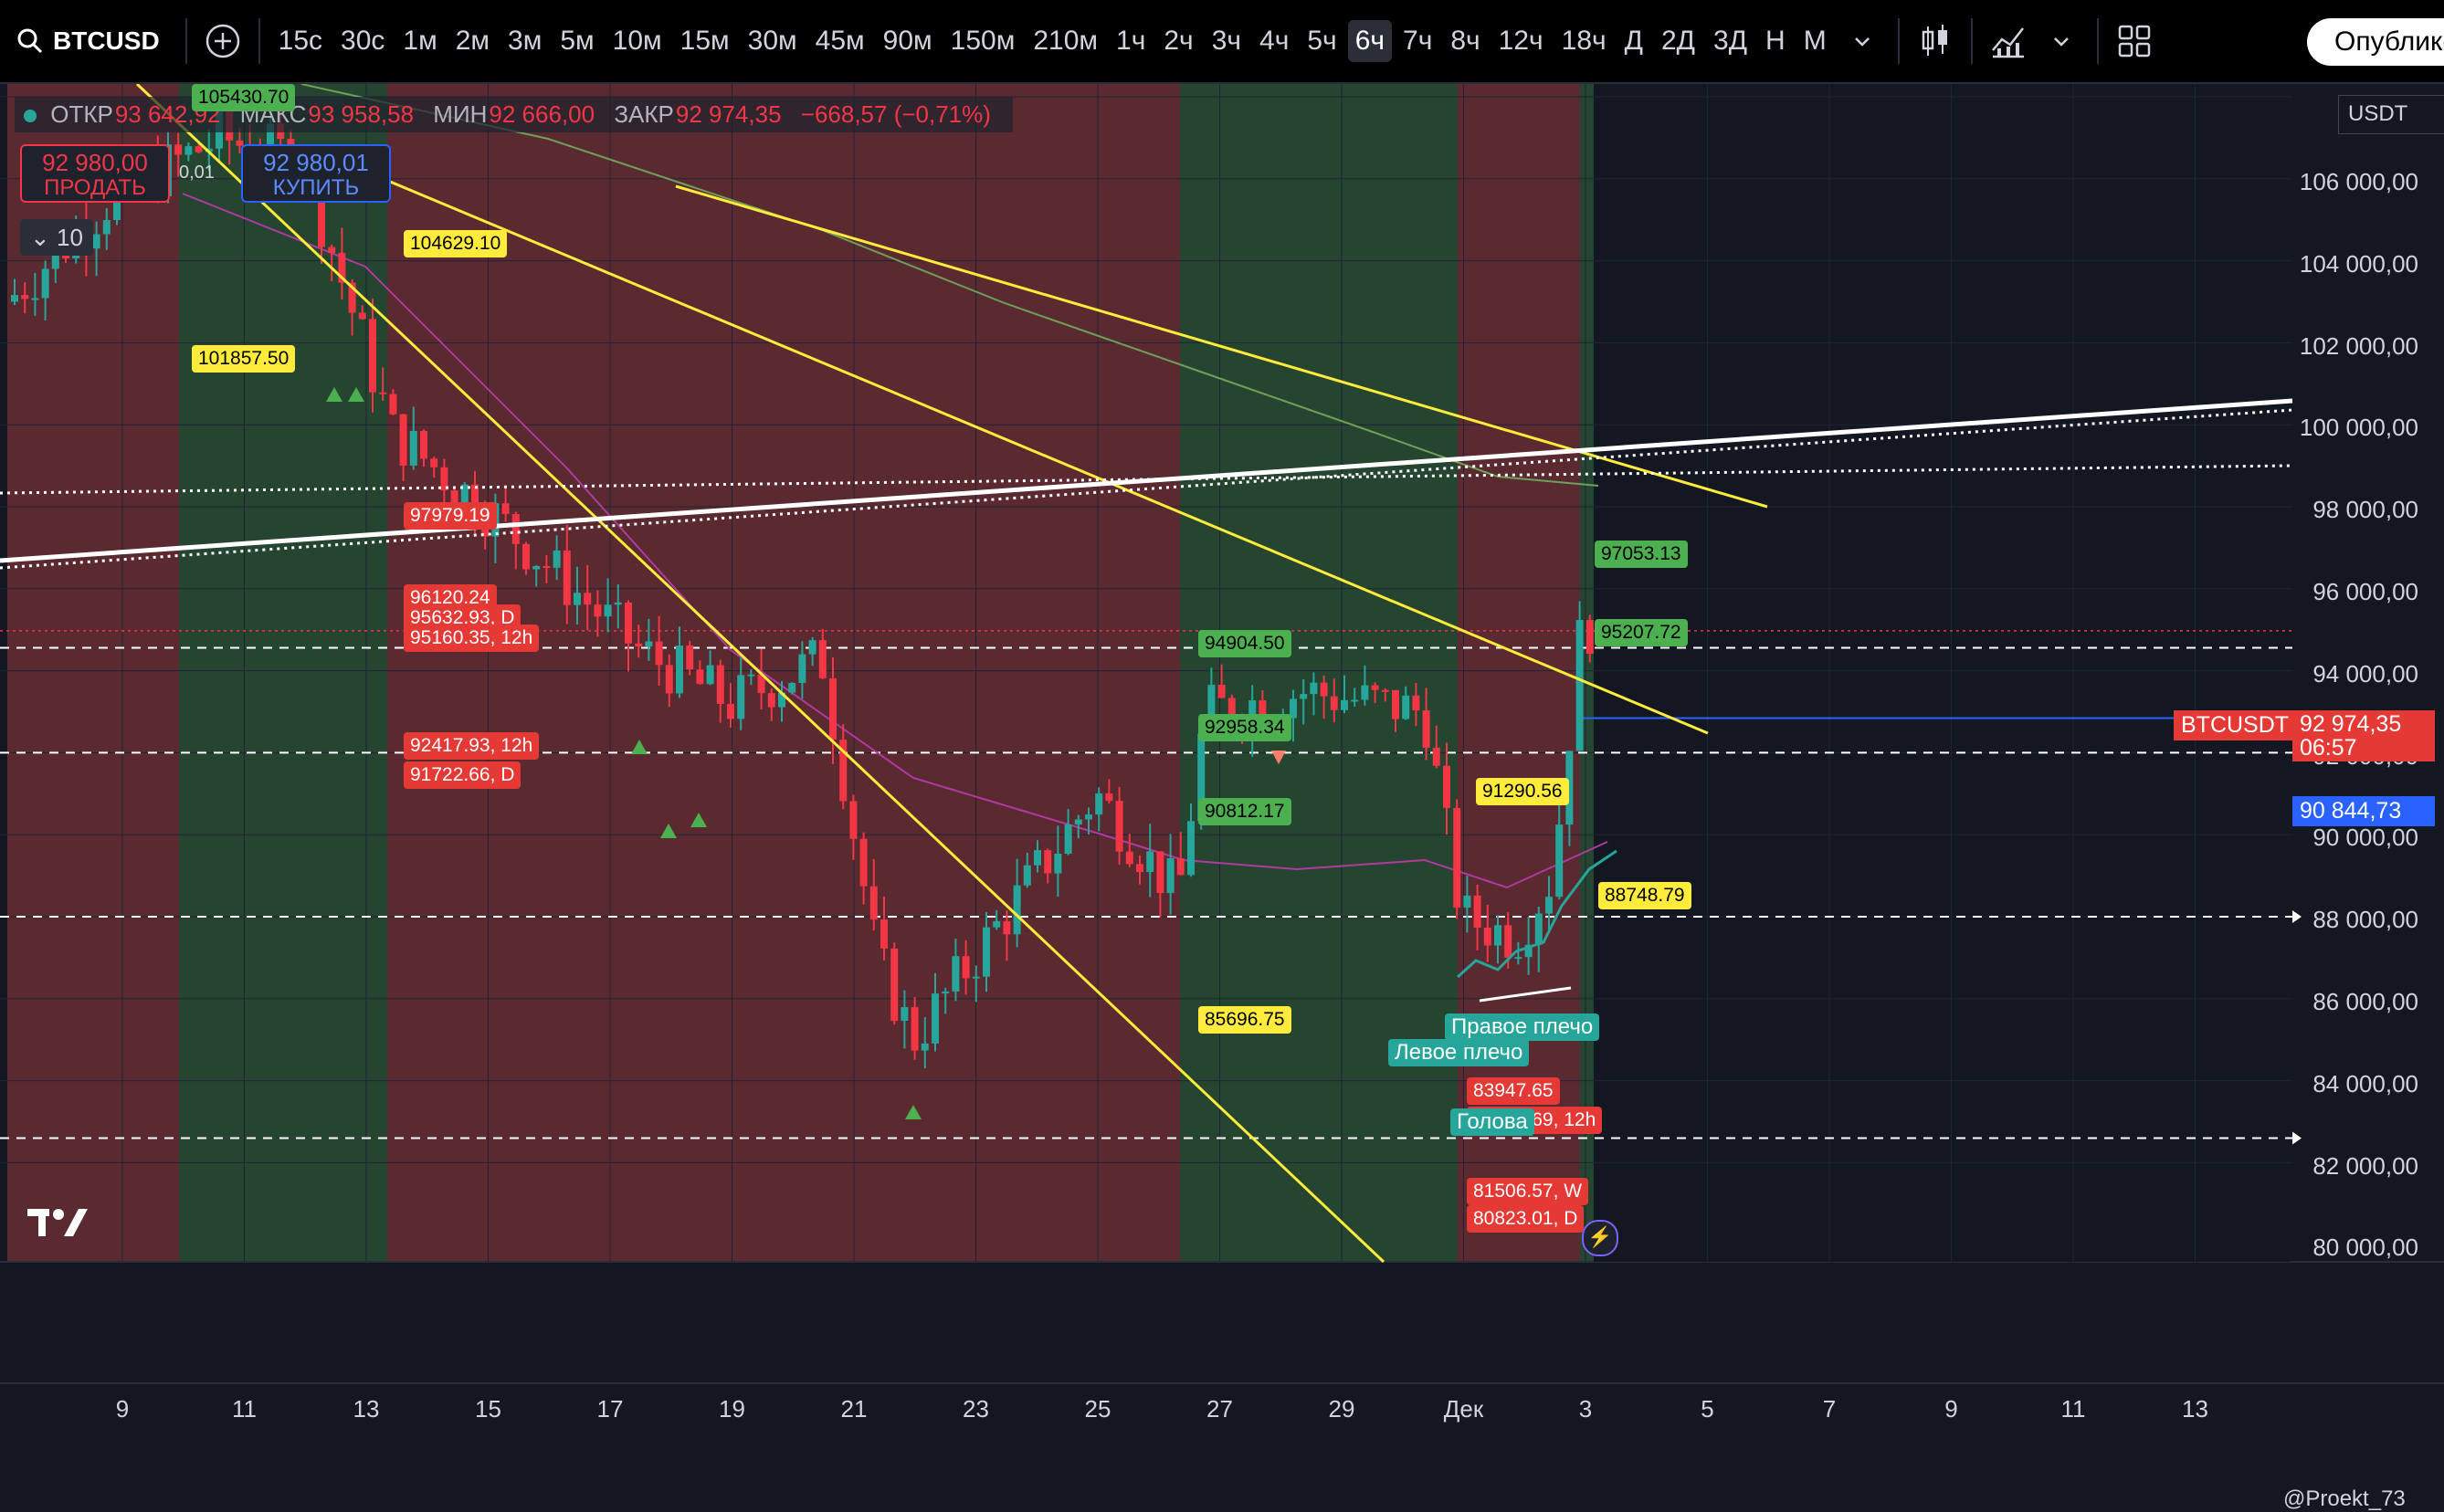 The width and height of the screenshot is (2444, 1512). Describe the element at coordinates (1066, 41) in the screenshot. I see `interval-12: 210м` at that location.